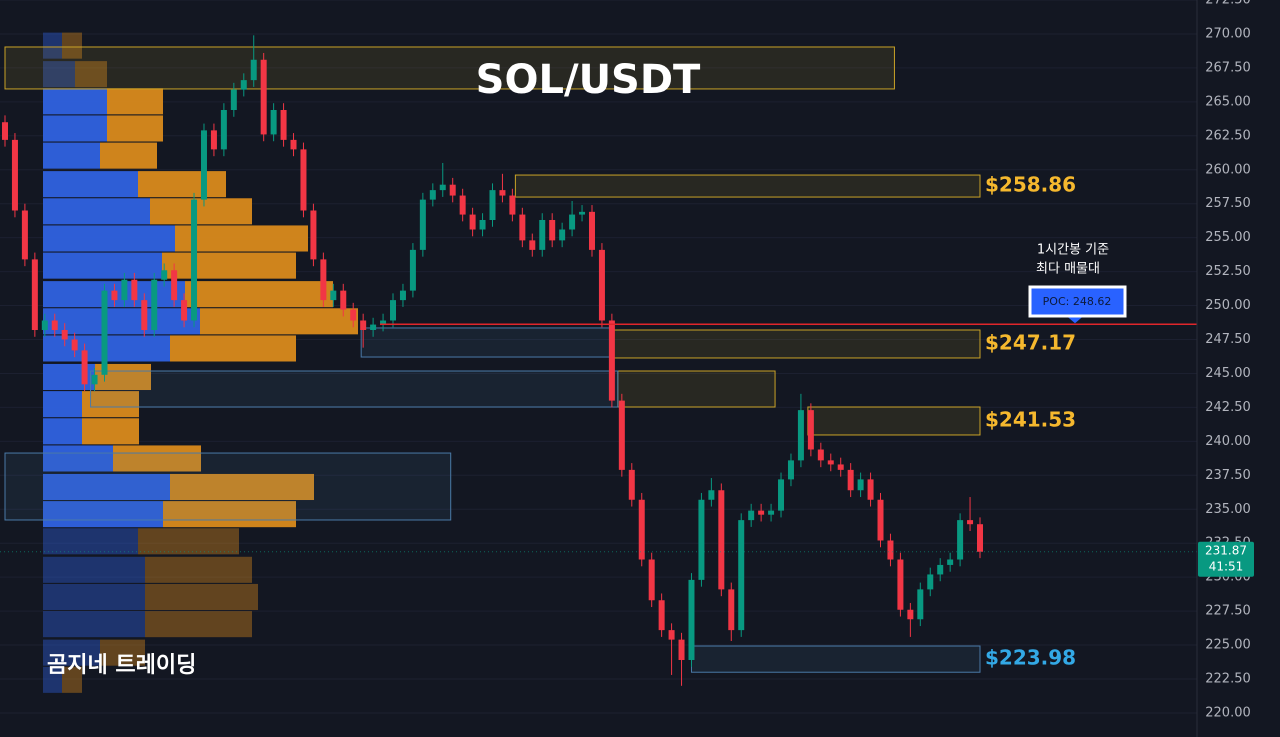 The height and width of the screenshot is (737, 1280). I want to click on y-tick-label: 240.00, so click(1228, 441).